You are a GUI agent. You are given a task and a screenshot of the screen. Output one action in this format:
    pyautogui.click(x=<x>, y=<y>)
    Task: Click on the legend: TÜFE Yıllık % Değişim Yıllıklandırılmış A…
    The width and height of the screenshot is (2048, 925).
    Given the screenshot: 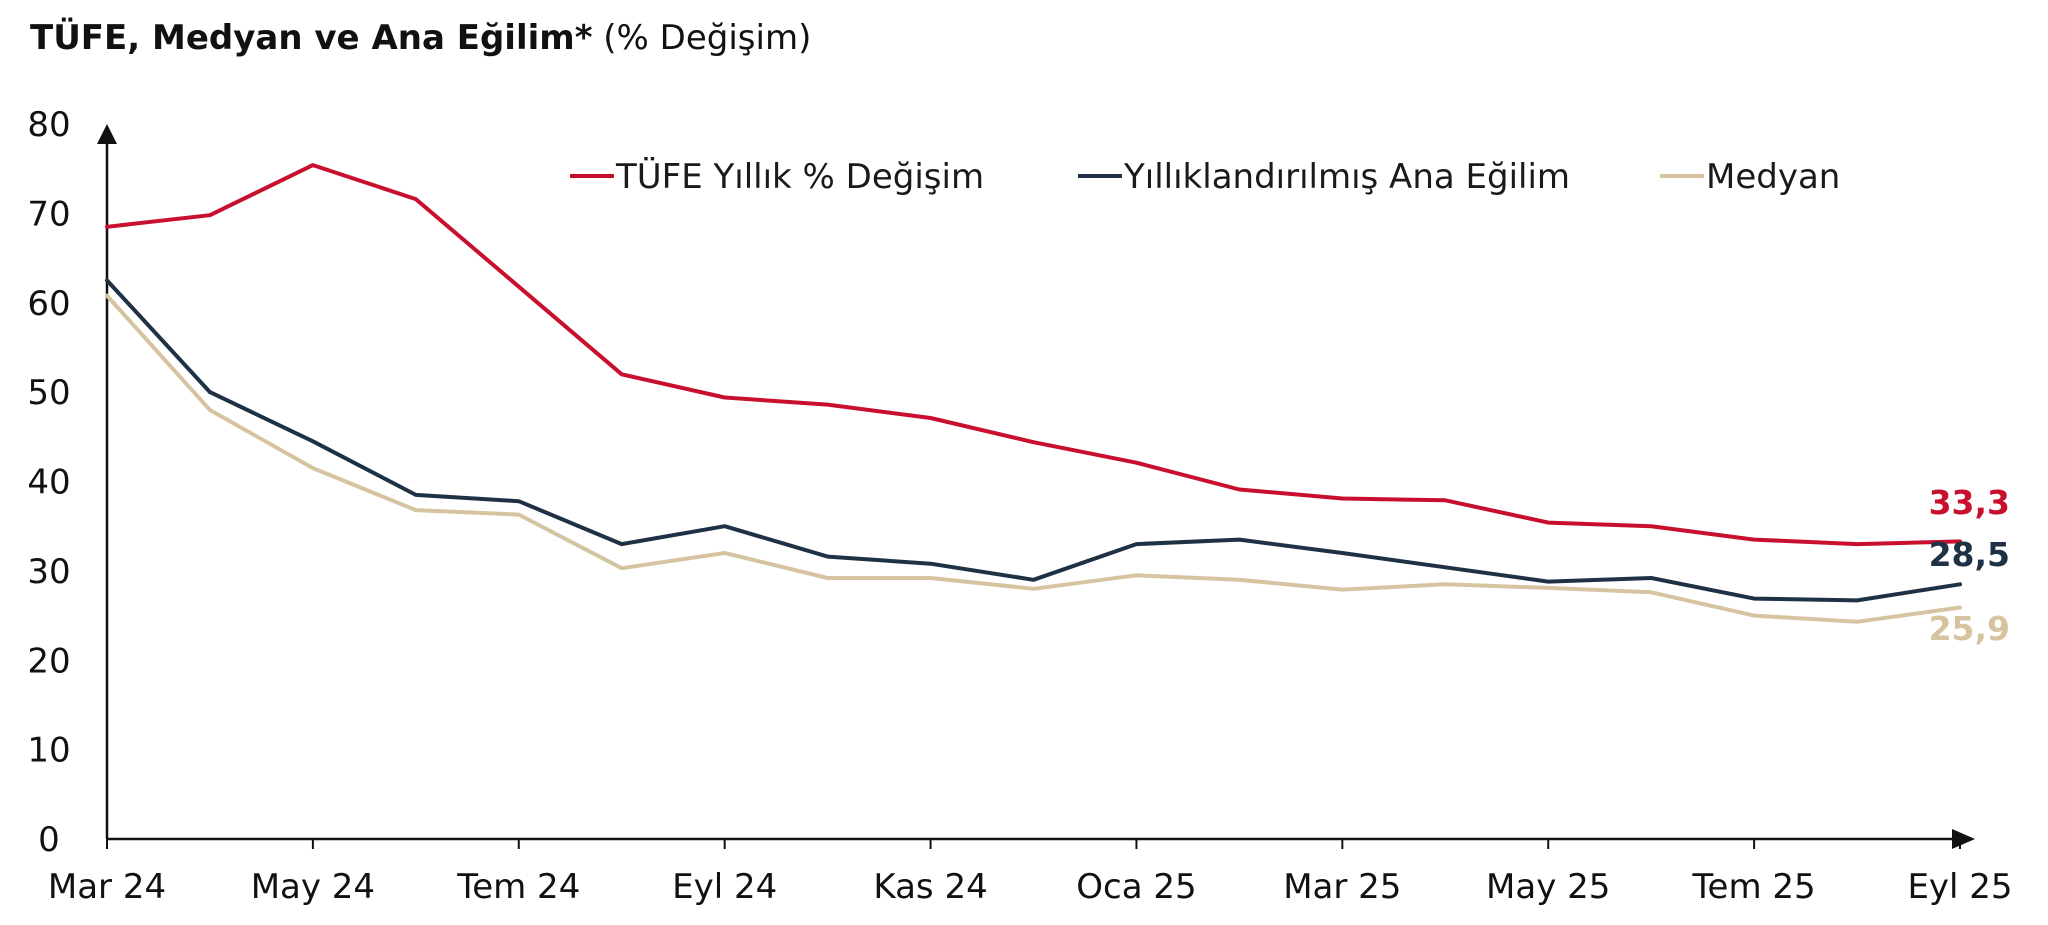 What is the action you would take?
    pyautogui.click(x=1205, y=176)
    